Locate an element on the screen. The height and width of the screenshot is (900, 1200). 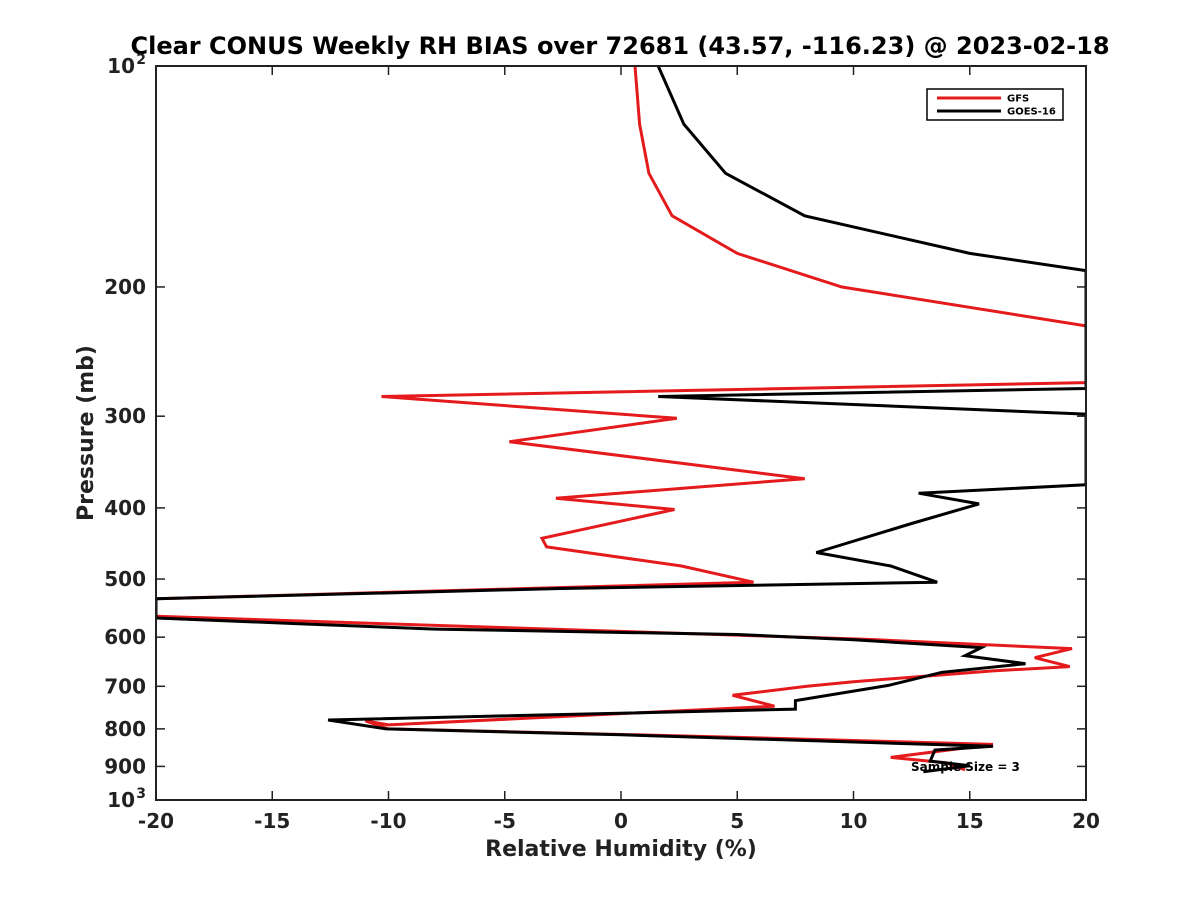
x-tick-label: -5 is located at coordinates (505, 821).